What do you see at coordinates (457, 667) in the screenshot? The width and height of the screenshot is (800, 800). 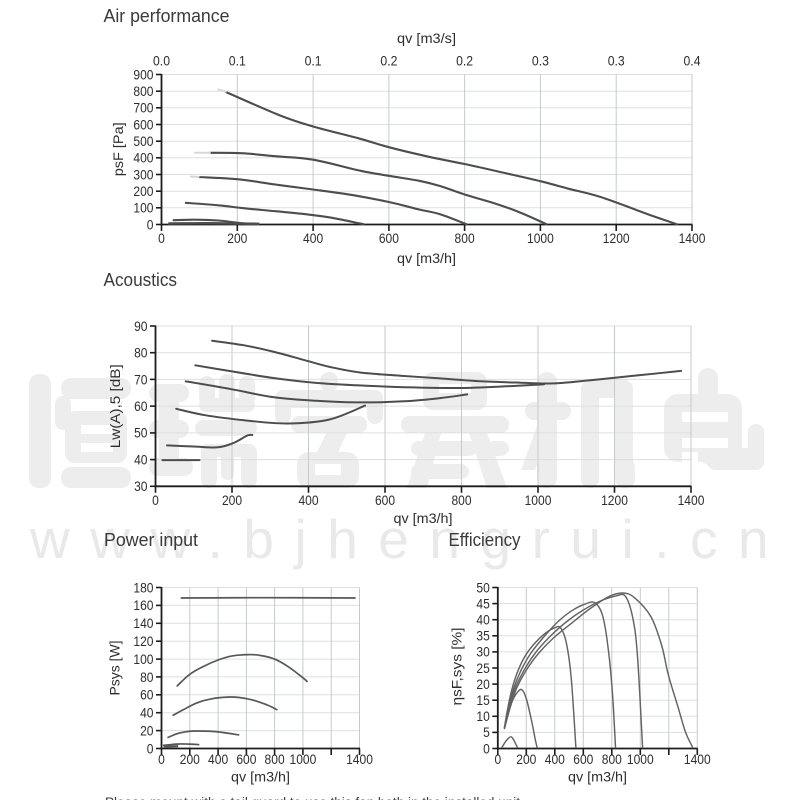 I see `svg-text: ηsF,sys [%]` at bounding box center [457, 667].